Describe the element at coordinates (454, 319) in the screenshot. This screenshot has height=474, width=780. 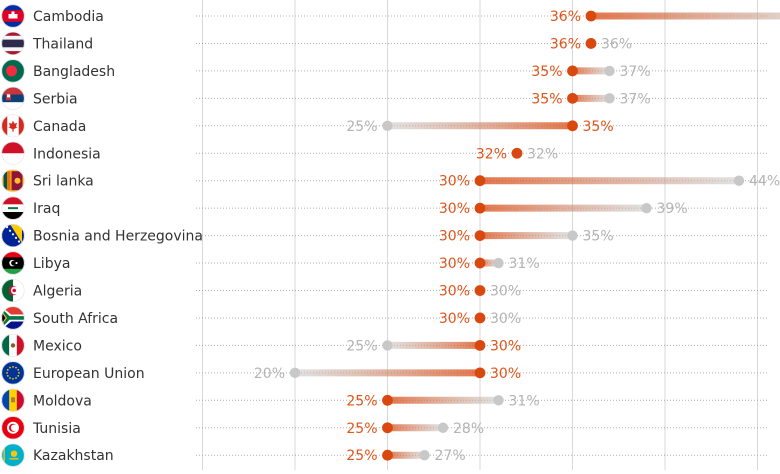
I see `primary-value-label-south-africa: 30%` at that location.